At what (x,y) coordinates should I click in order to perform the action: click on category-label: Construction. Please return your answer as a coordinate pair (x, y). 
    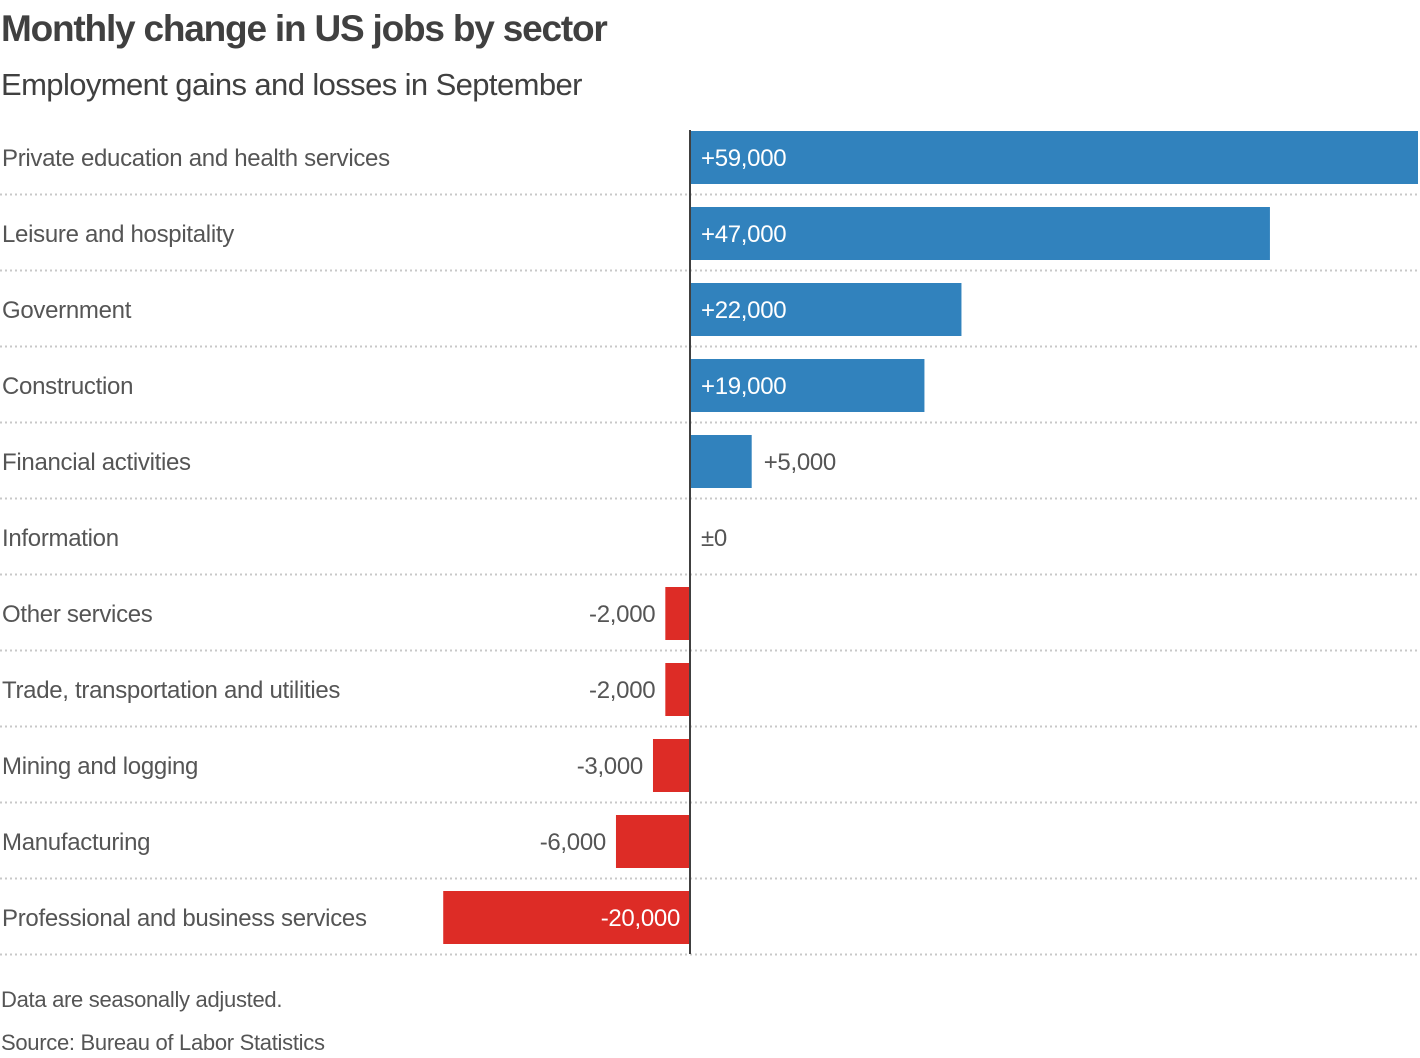
    Looking at the image, I should click on (67, 386).